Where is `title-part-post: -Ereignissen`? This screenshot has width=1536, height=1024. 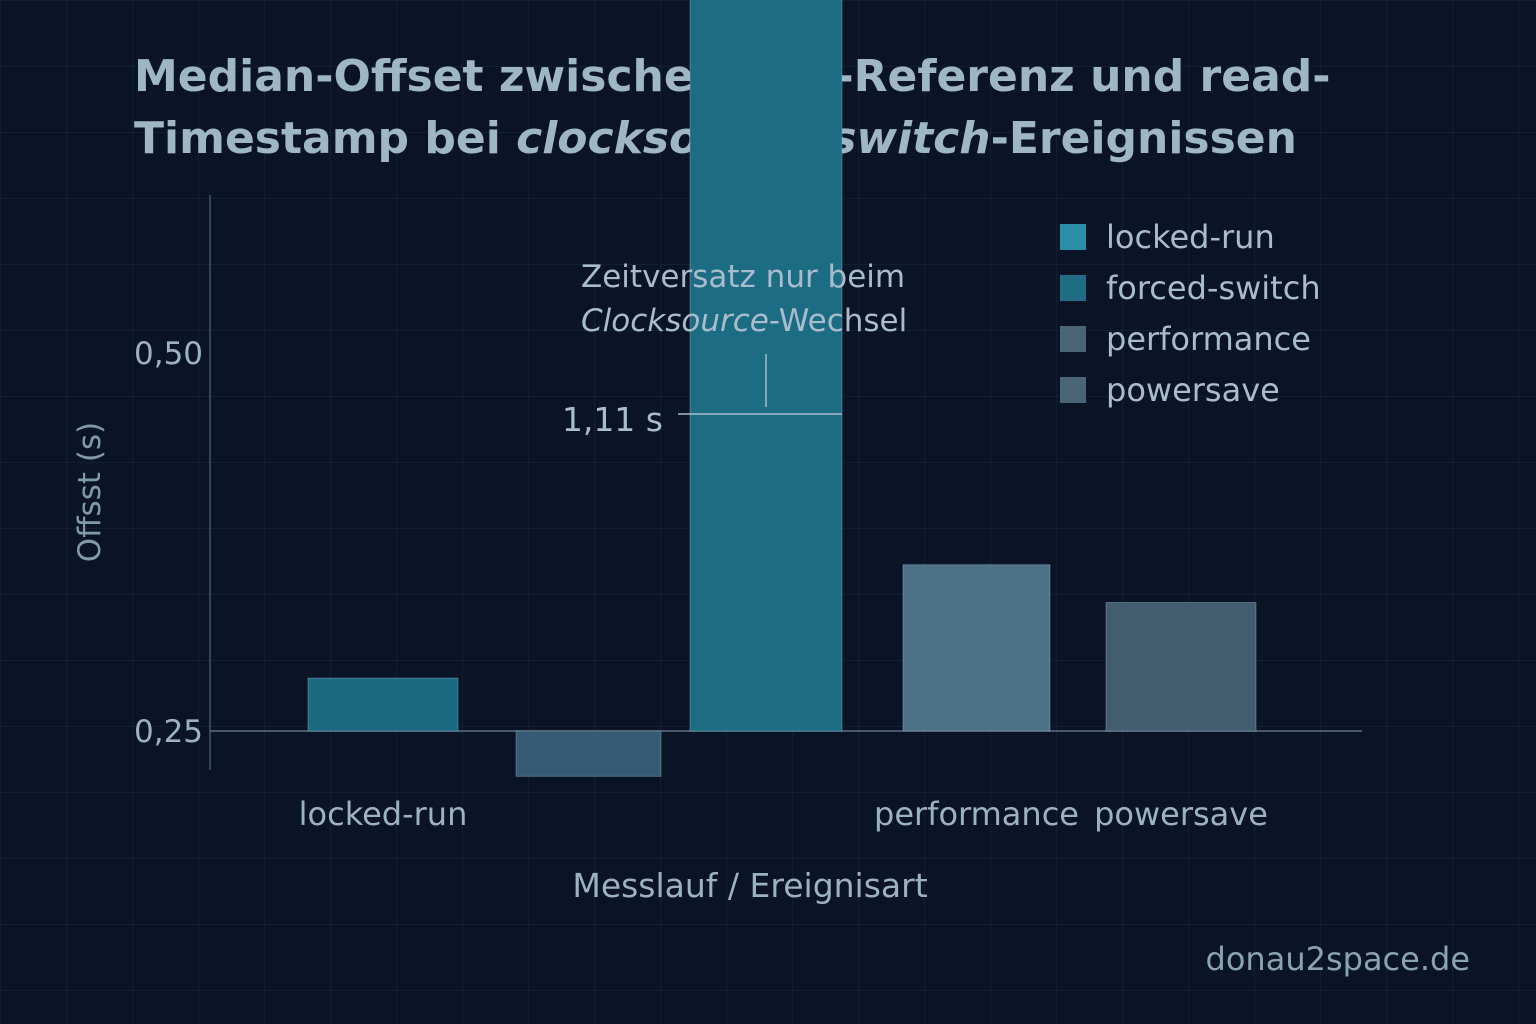 title-part-post: -Ereignissen is located at coordinates (1143, 138).